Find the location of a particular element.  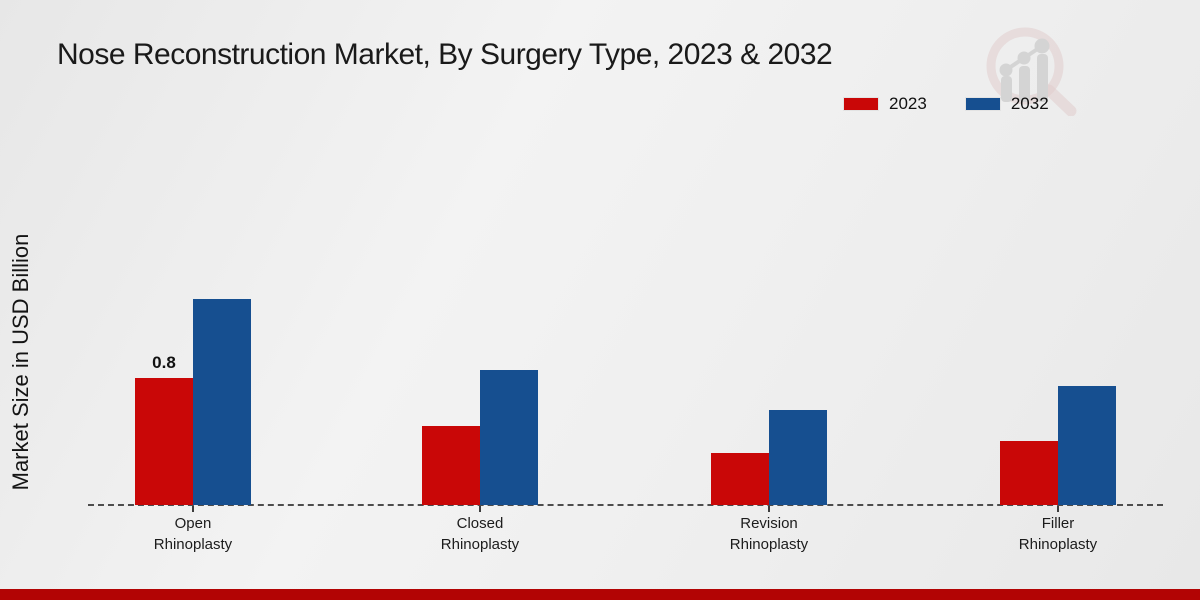

legend: 2023 2032 is located at coordinates (946, 104).